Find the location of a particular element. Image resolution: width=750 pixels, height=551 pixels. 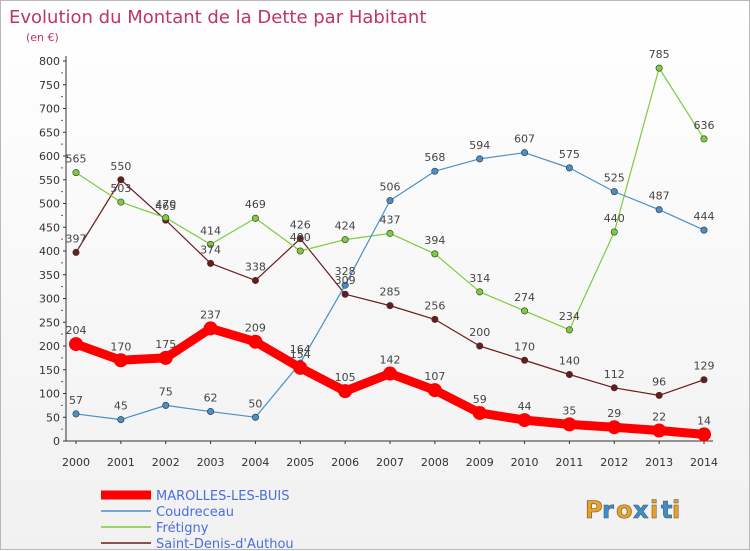

data-label: 594 is located at coordinates (479, 145).